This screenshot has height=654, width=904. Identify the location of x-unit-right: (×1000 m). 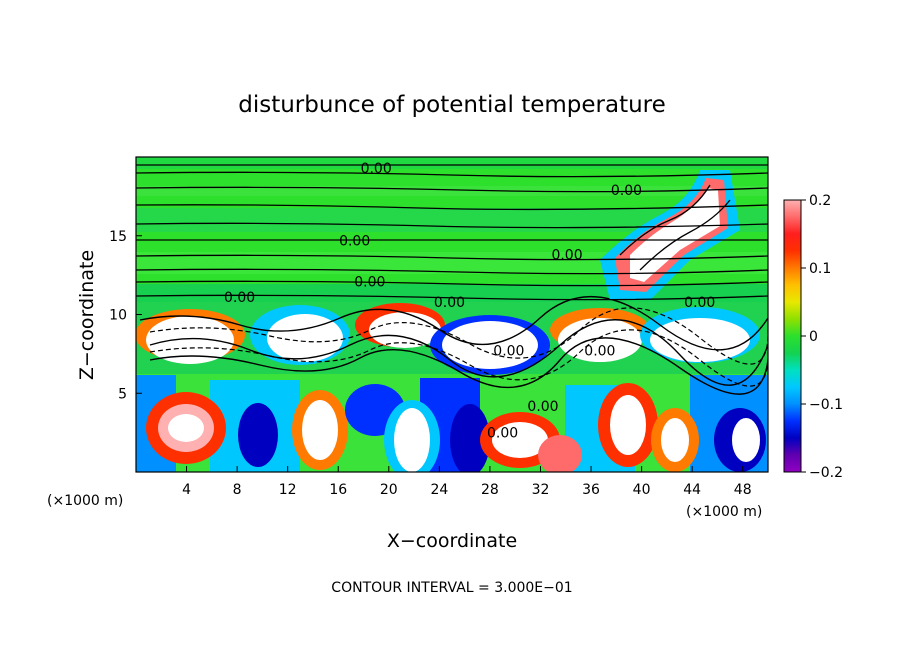
(724, 512).